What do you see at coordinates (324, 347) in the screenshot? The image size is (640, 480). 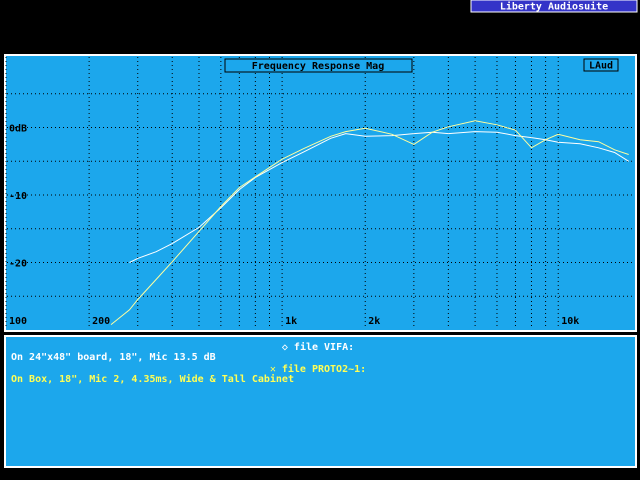 I see `legend-name: file VIFA:` at bounding box center [324, 347].